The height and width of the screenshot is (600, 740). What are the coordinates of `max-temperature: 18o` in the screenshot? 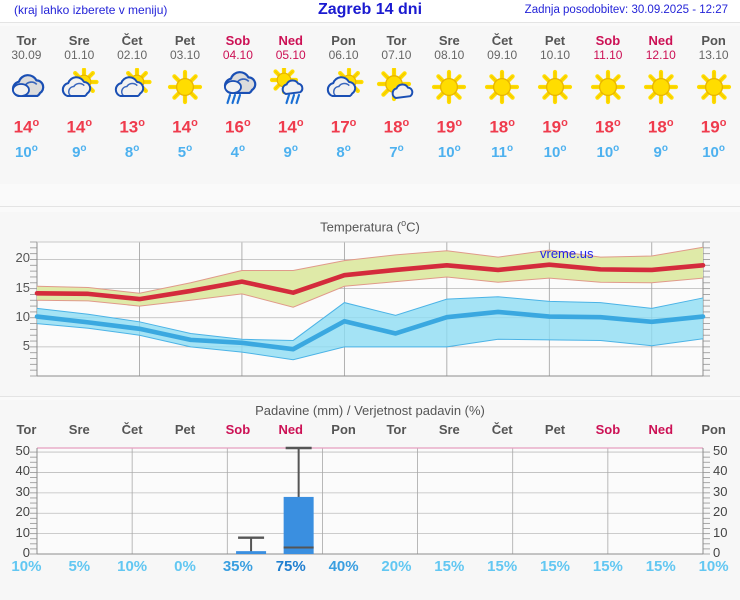 It's located at (396, 127).